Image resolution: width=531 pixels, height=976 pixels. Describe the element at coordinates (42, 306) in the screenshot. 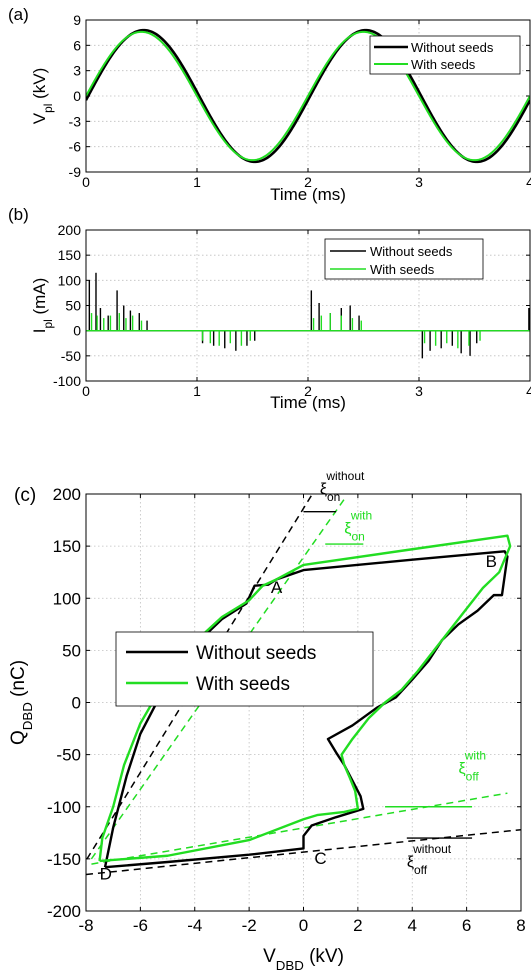

I see `axis-label: Ipl (mA)` at that location.